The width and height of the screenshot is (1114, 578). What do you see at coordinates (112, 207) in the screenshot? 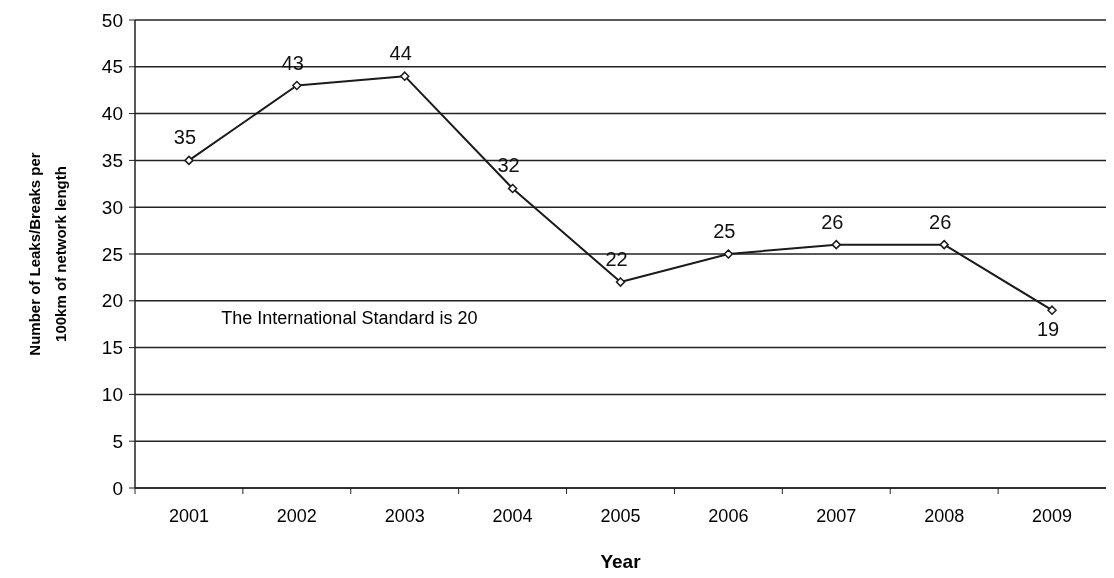
I see `y-tick-label: 30` at bounding box center [112, 207].